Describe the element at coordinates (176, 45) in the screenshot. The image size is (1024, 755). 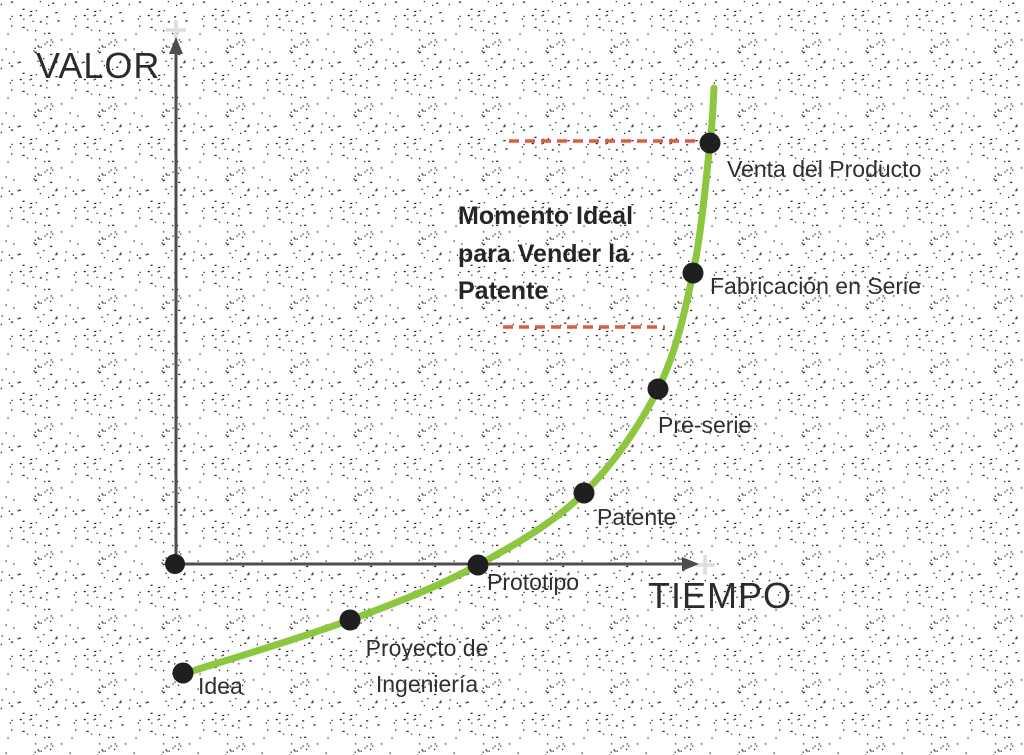
I see `y-axis-arrowhead` at that location.